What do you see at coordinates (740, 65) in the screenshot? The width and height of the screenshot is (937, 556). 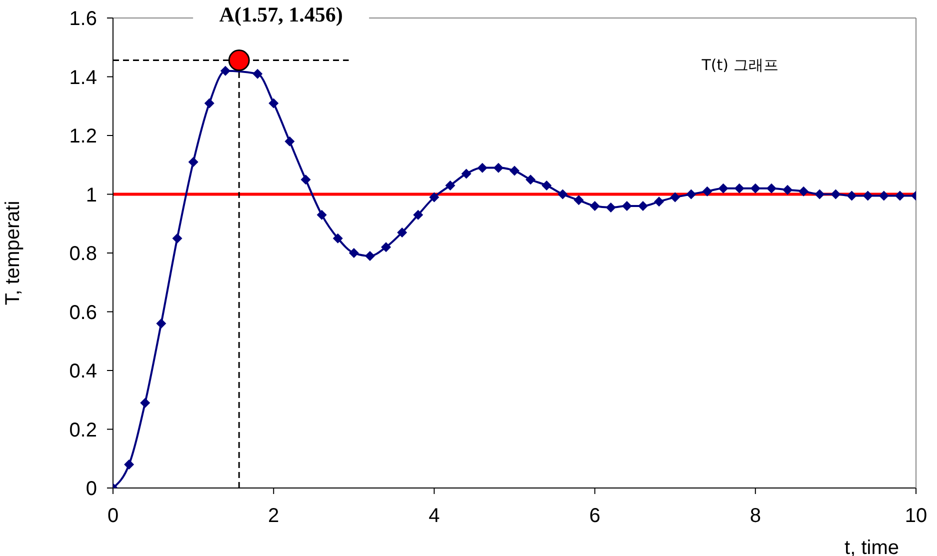 I see `annotation: T(t) 그래프` at bounding box center [740, 65].